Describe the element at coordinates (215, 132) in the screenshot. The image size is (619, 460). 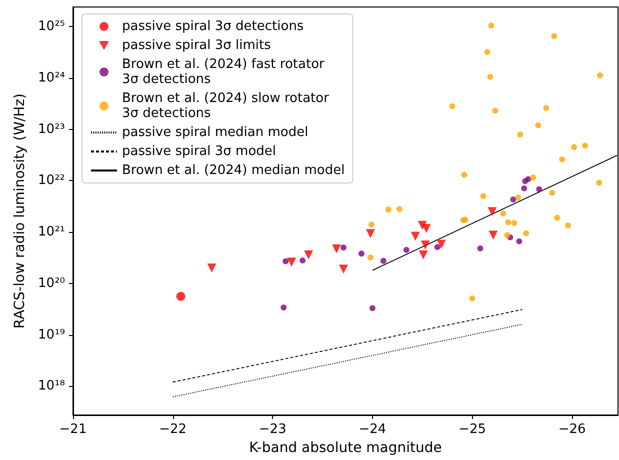
I see `legend-label: passive spiral median model` at that location.